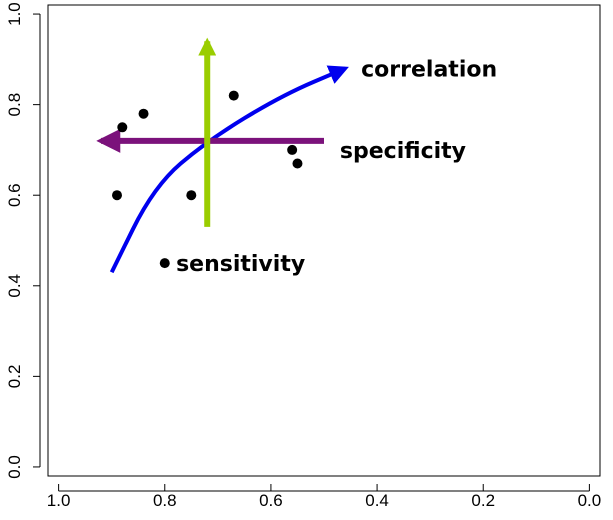 This screenshot has width=613, height=520. Describe the element at coordinates (377, 500) in the screenshot. I see `x-tick-label: 0.4` at that location.